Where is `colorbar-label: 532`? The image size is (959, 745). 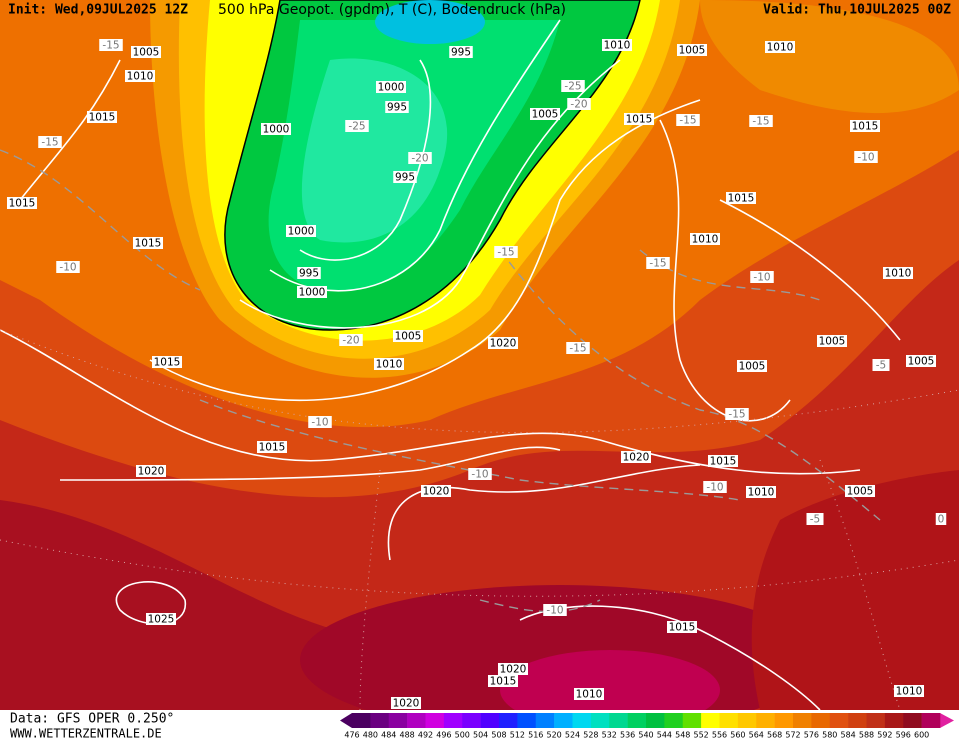 colorbar-label: 532 is located at coordinates (609, 735).